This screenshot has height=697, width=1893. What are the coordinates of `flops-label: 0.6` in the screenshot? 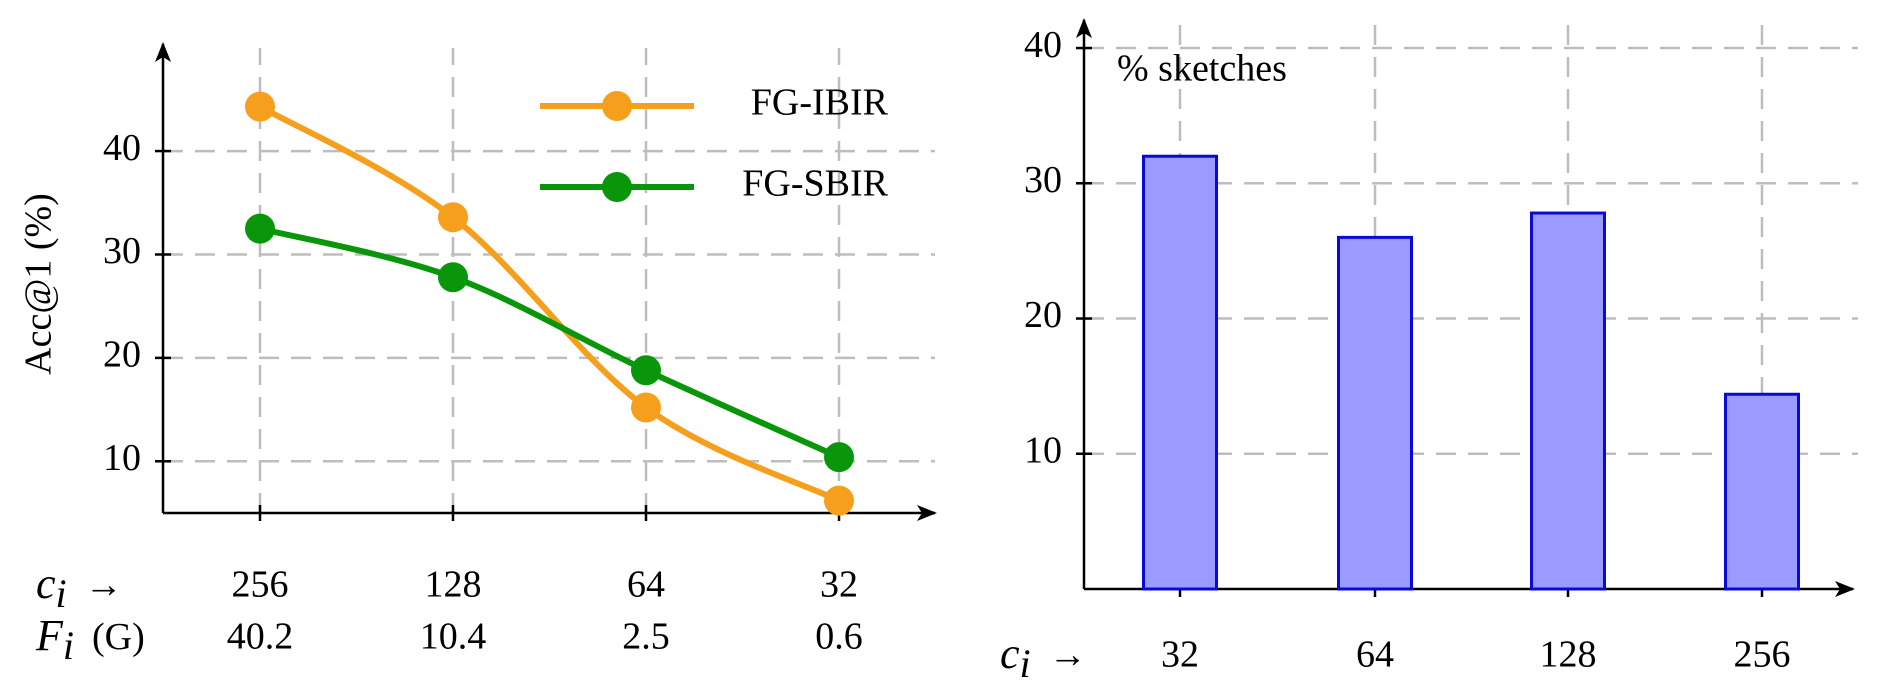 It's located at (839, 637).